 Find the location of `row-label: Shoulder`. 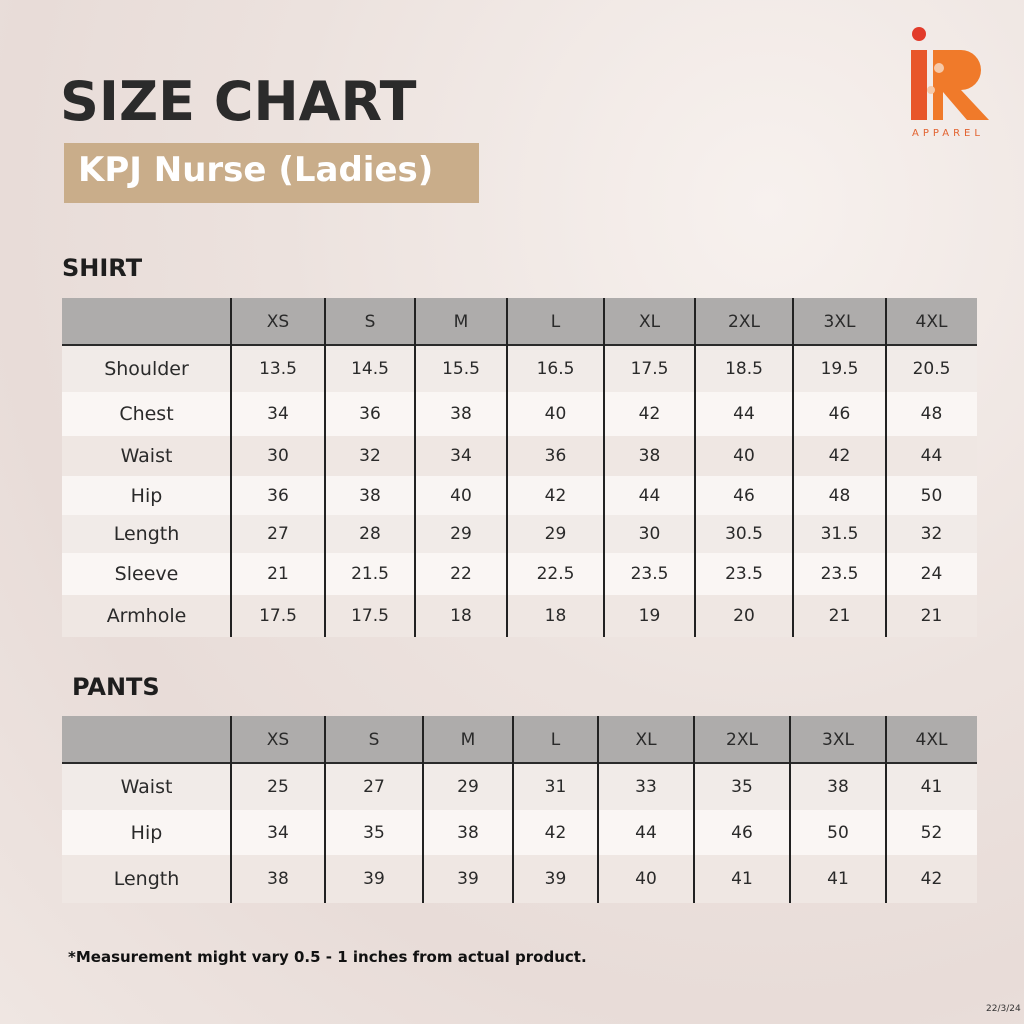

row-label: Shoulder is located at coordinates (146, 368).